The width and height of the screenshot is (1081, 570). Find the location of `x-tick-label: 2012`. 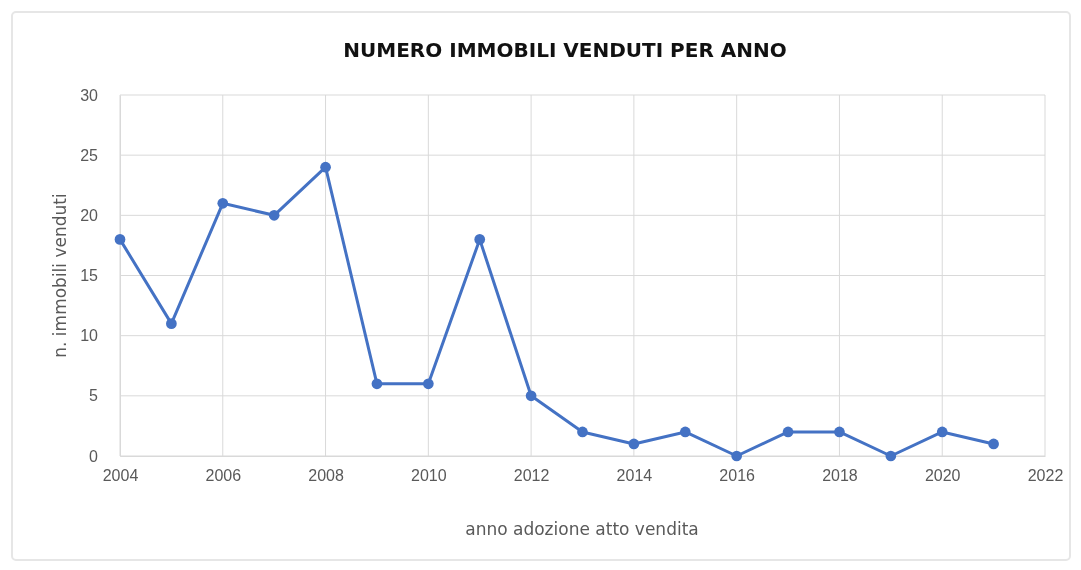

x-tick-label: 2012 is located at coordinates (531, 476).